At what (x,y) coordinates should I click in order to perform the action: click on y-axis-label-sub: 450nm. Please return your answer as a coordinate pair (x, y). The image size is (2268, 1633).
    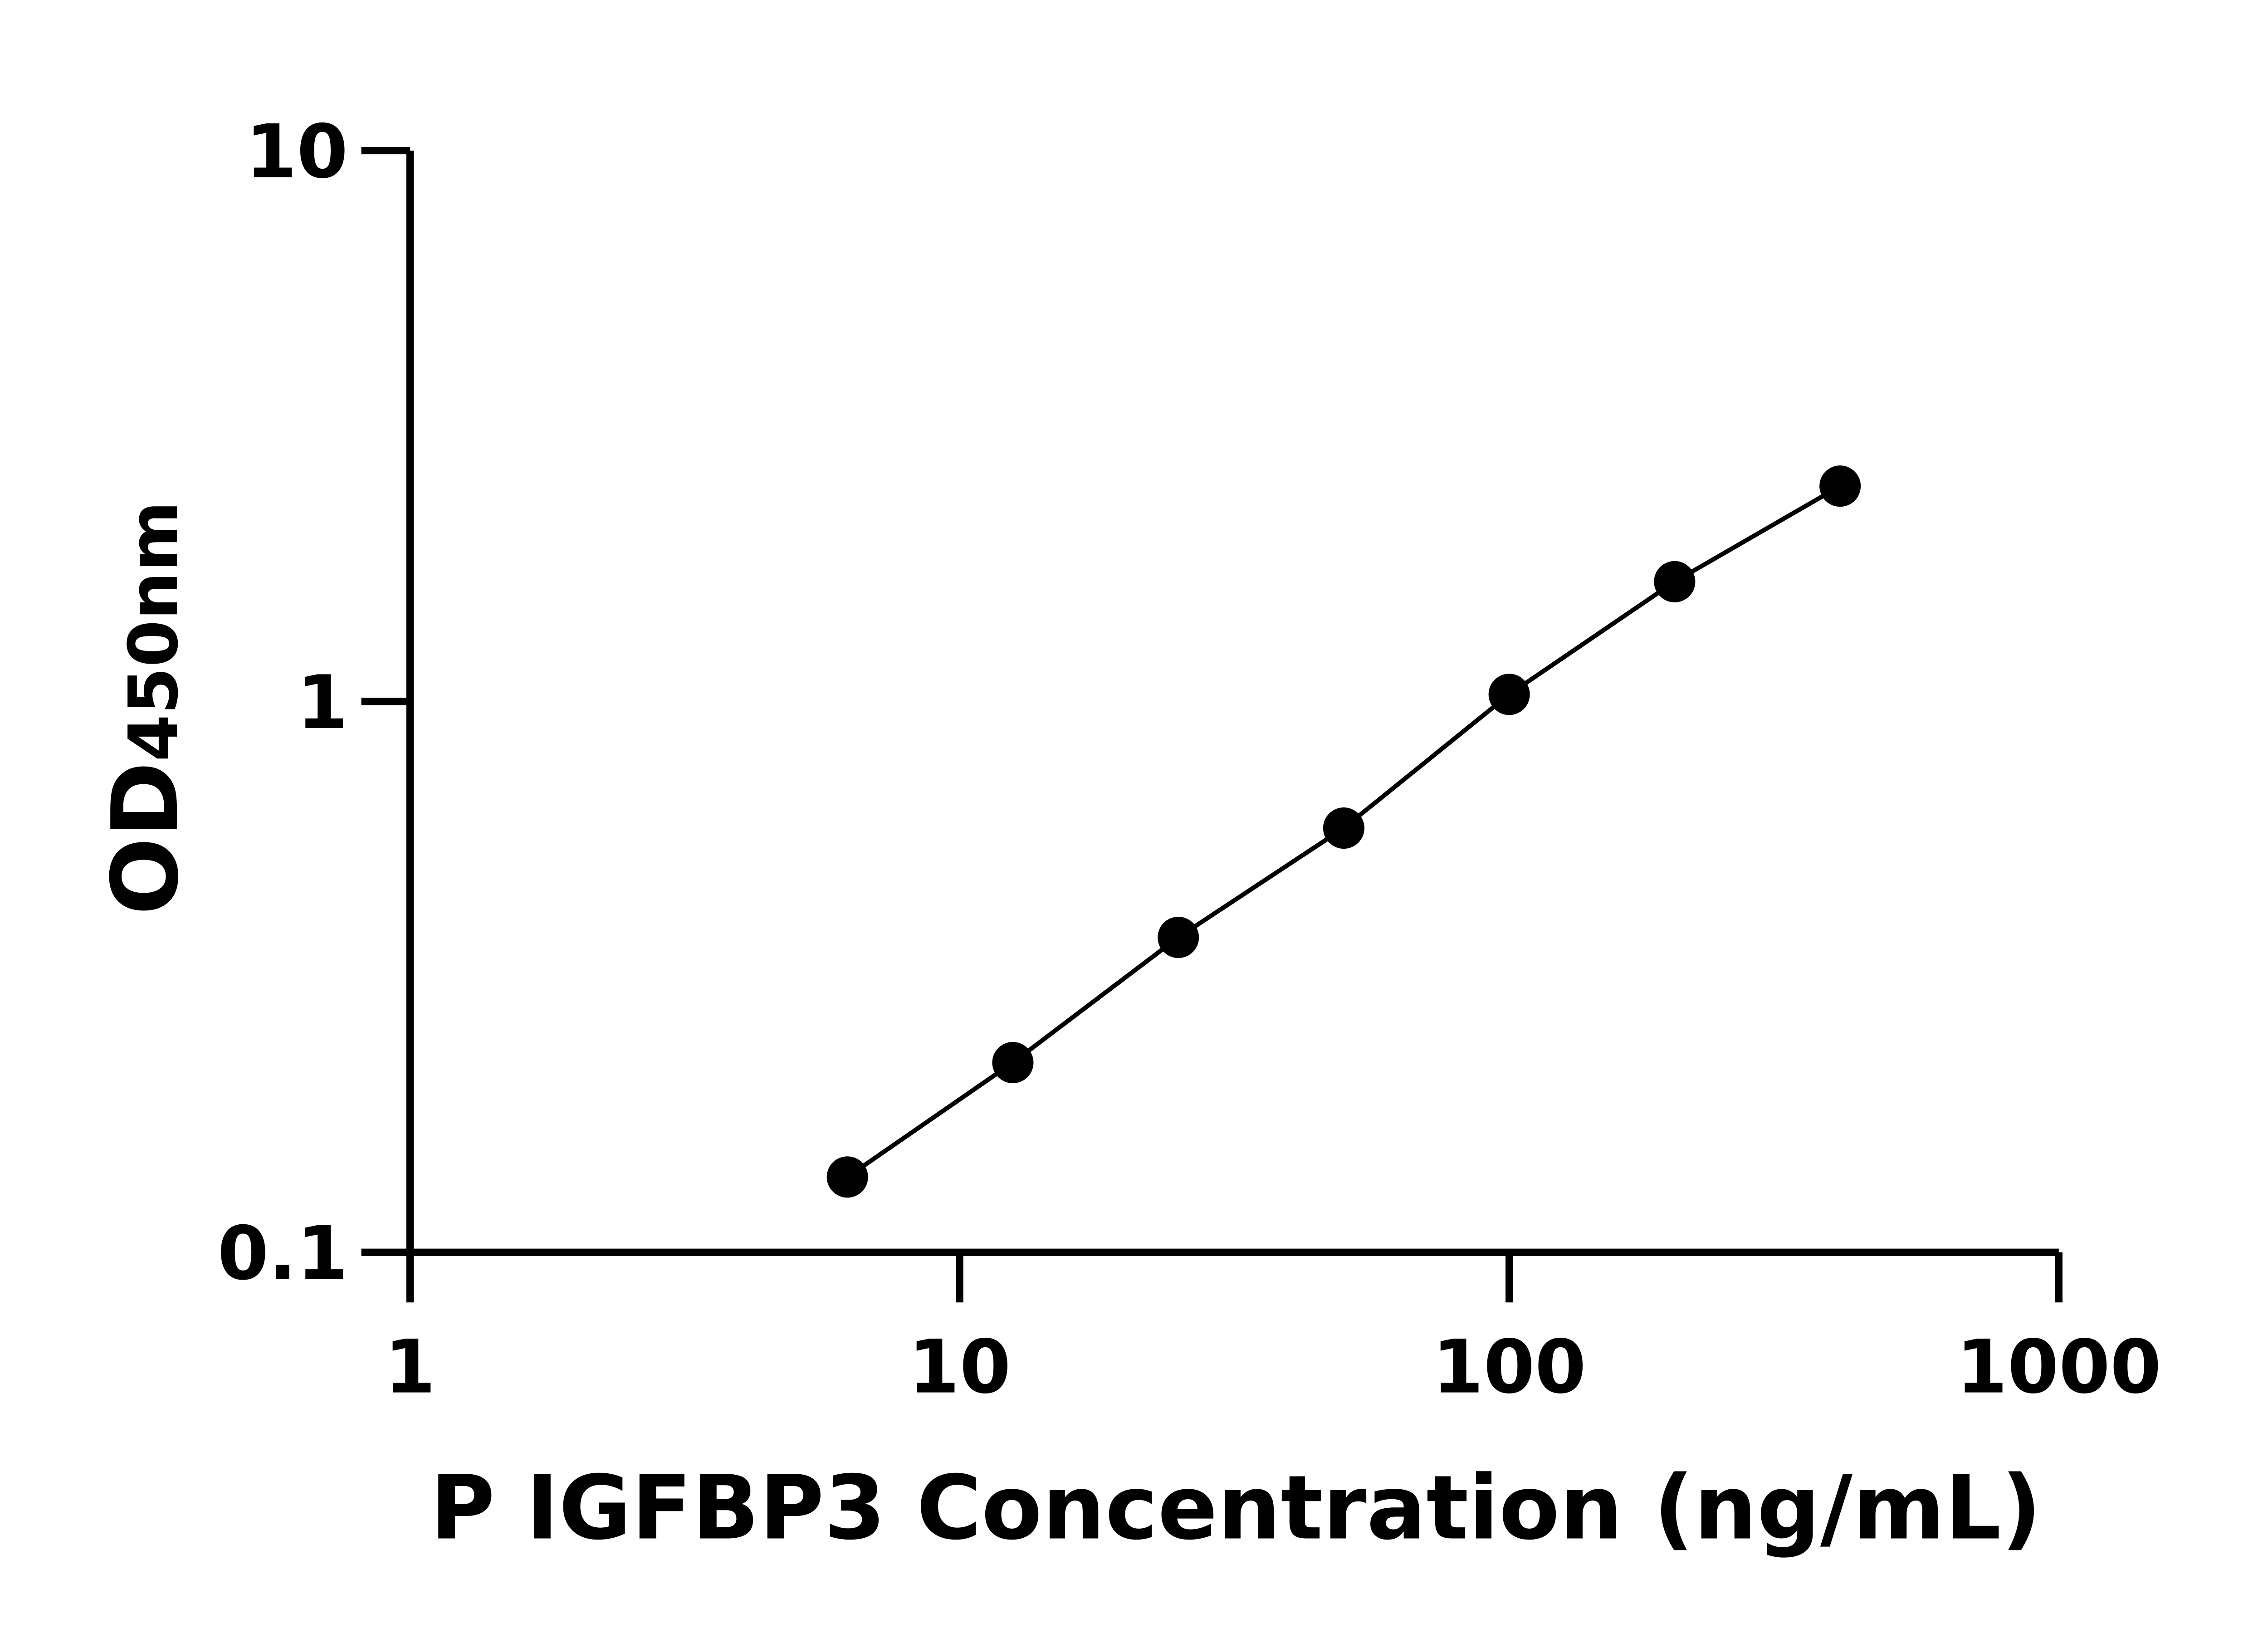
    Looking at the image, I should click on (154, 631).